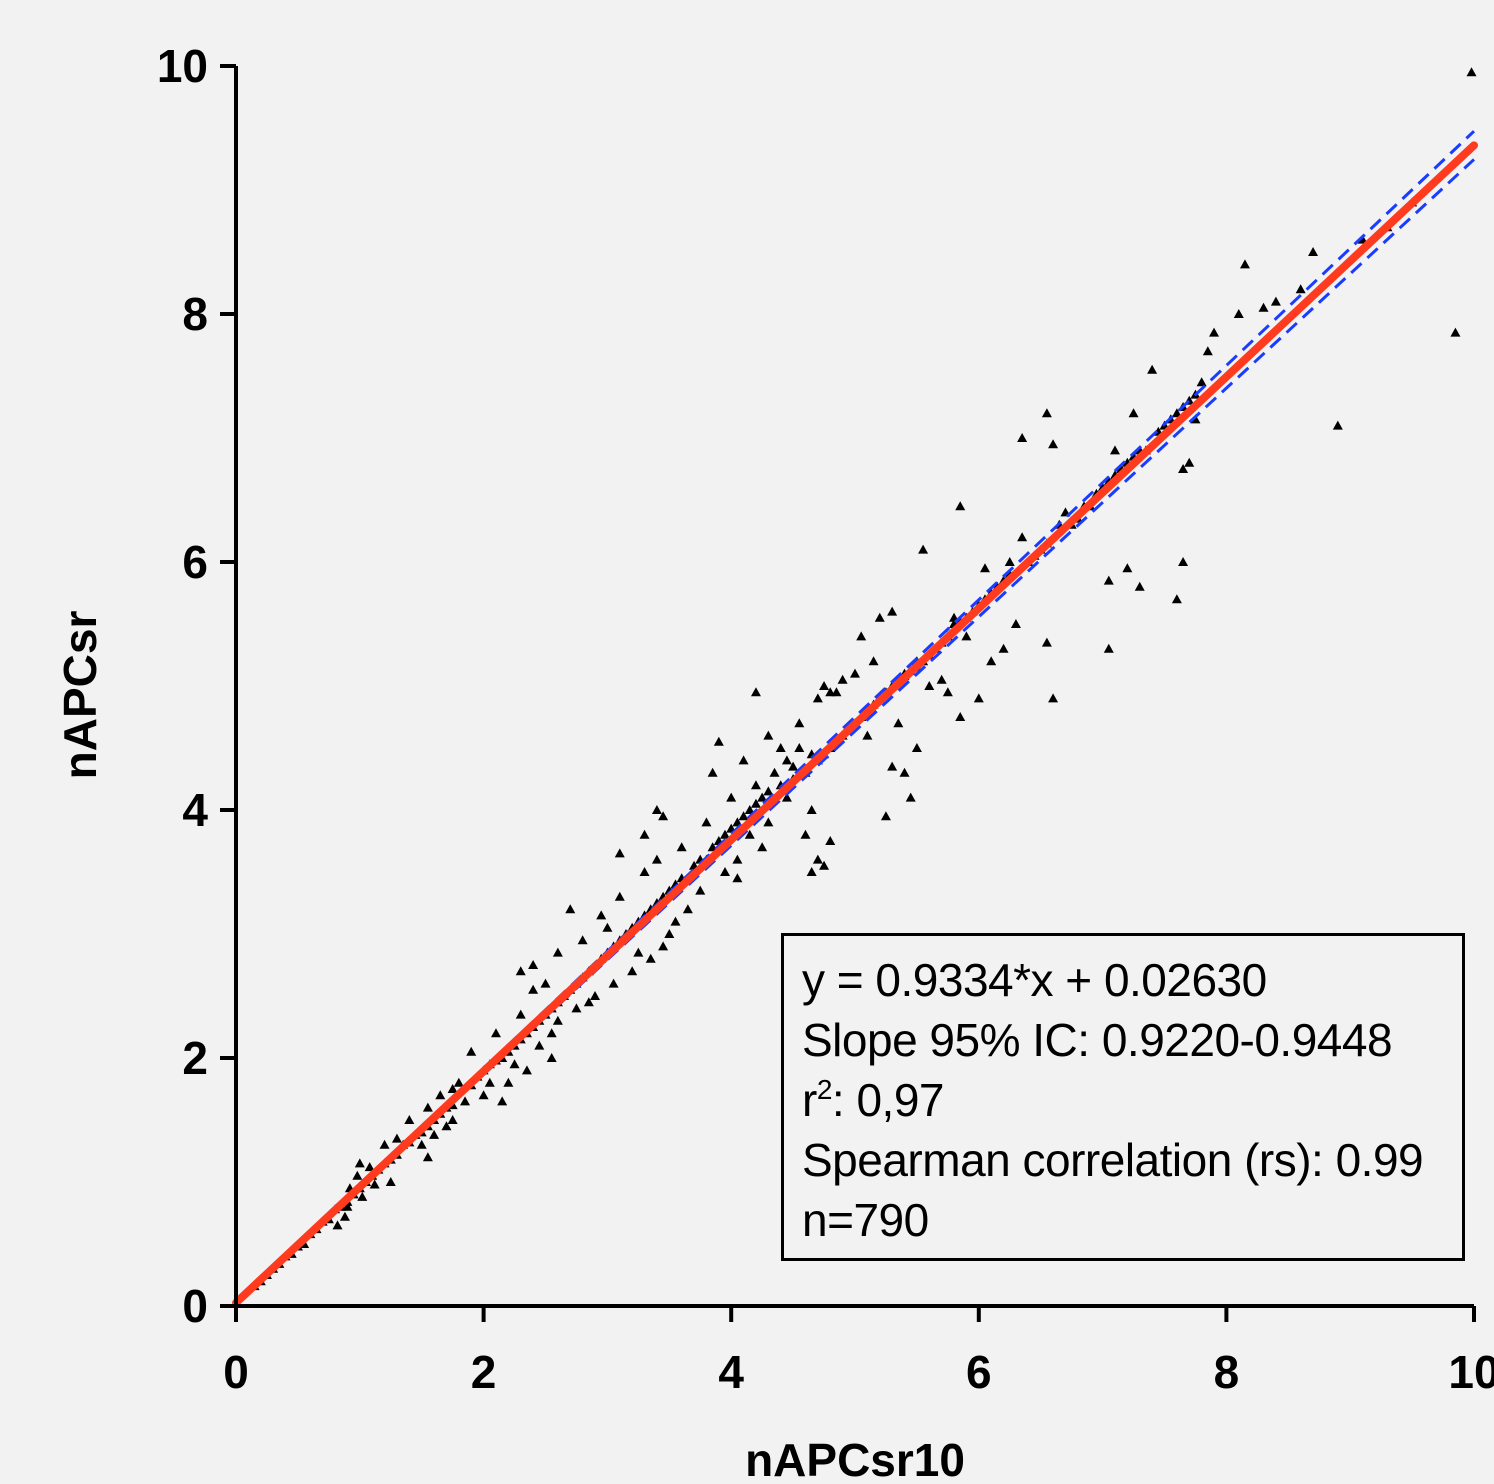 The image size is (1494, 1484). I want to click on annotation-slope-ci: Slope 95% IC: 0.9220-0.9448, so click(1097, 1040).